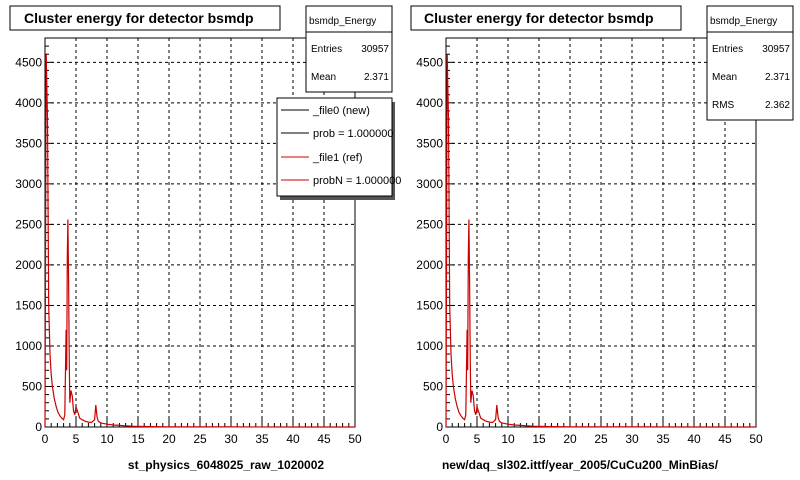 The width and height of the screenshot is (800, 480). I want to click on left-y-tick-label-3: 1500, so click(28, 305).